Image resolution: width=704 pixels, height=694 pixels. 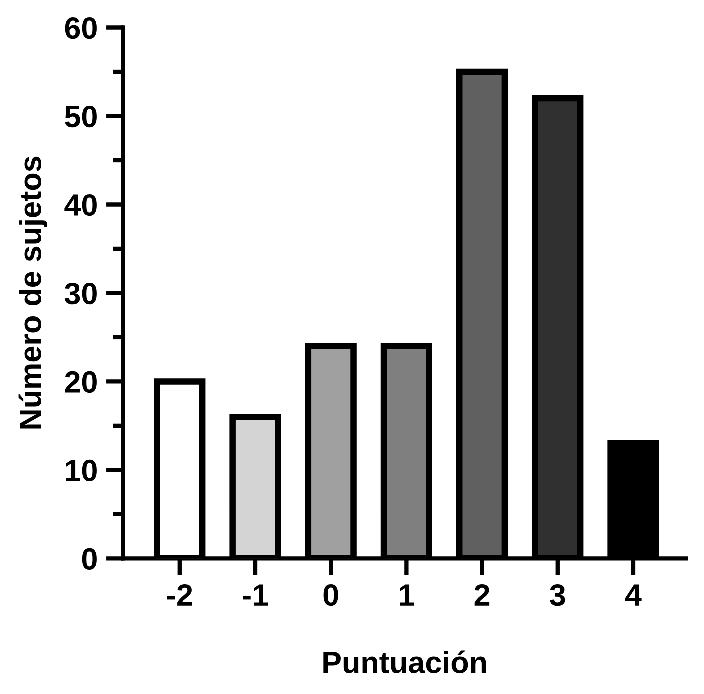 What do you see at coordinates (81, 28) in the screenshot?
I see `y-tick-label: 60` at bounding box center [81, 28].